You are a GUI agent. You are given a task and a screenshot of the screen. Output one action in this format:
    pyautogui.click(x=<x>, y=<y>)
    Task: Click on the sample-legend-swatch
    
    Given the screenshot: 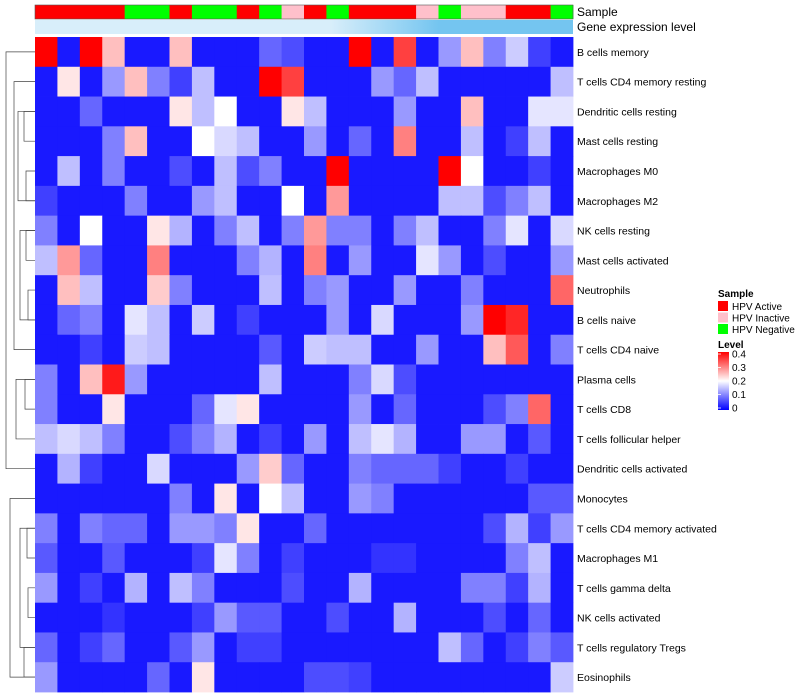 What is the action you would take?
    pyautogui.click(x=723, y=317)
    